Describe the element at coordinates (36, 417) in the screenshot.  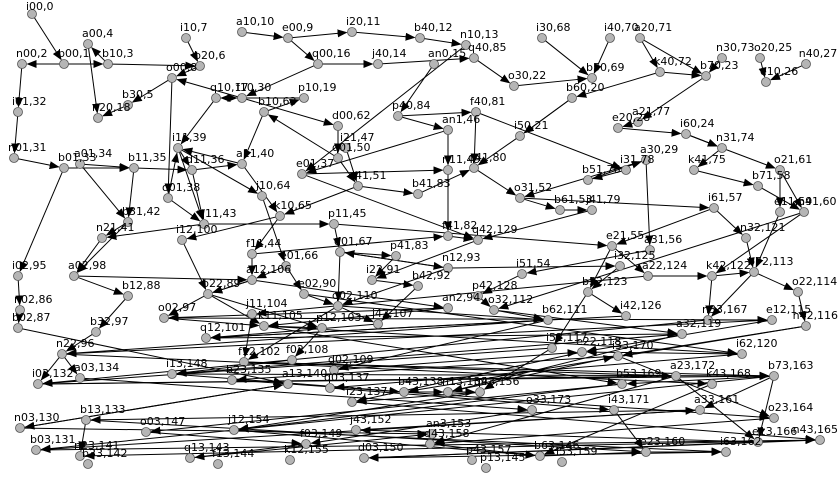
I see `node-label: n03,130` at that location.